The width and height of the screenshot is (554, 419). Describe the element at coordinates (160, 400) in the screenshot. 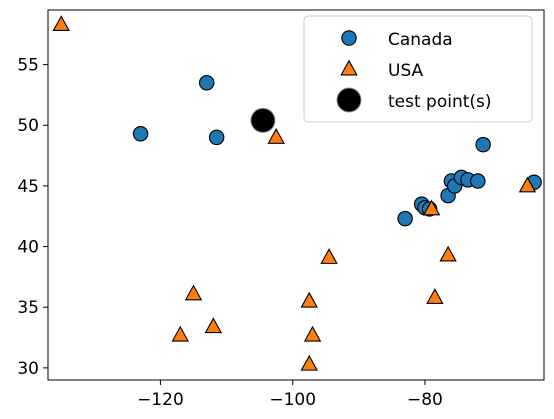

I see `x-tick-label: −120` at that location.